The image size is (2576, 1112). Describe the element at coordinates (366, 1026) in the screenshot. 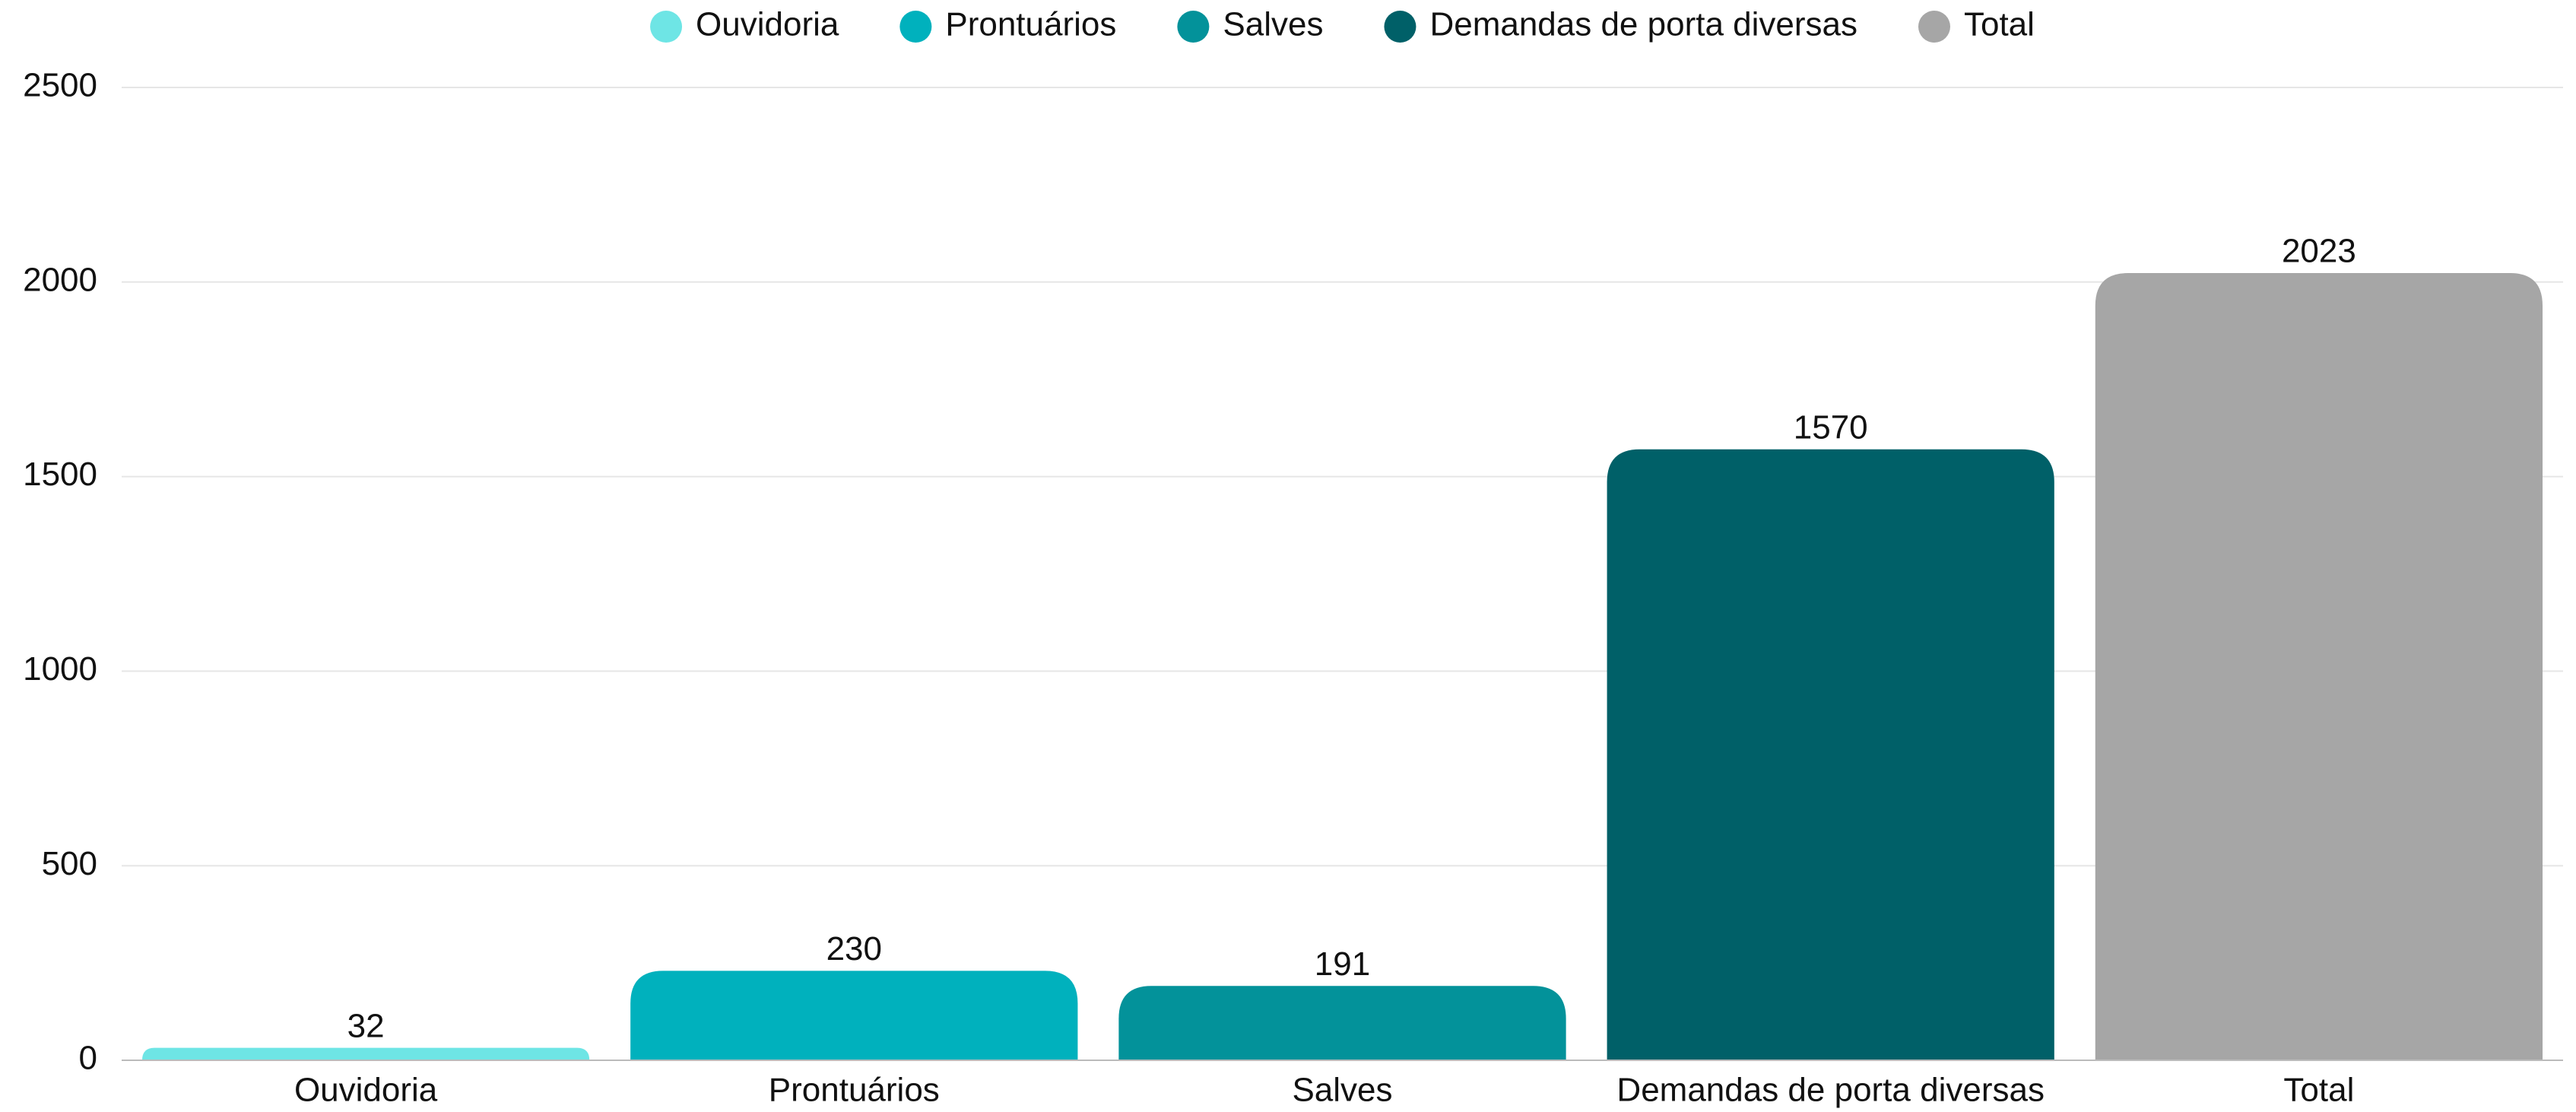

I see `data-label: 32` at that location.